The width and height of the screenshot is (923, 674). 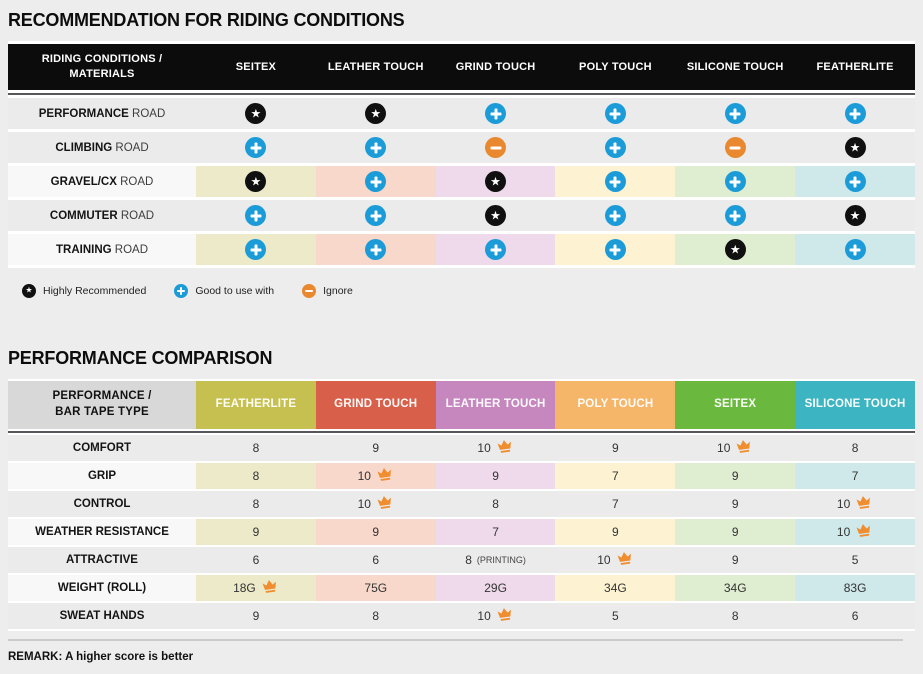 I want to click on legend-label: Highly Recommended, so click(x=95, y=291).